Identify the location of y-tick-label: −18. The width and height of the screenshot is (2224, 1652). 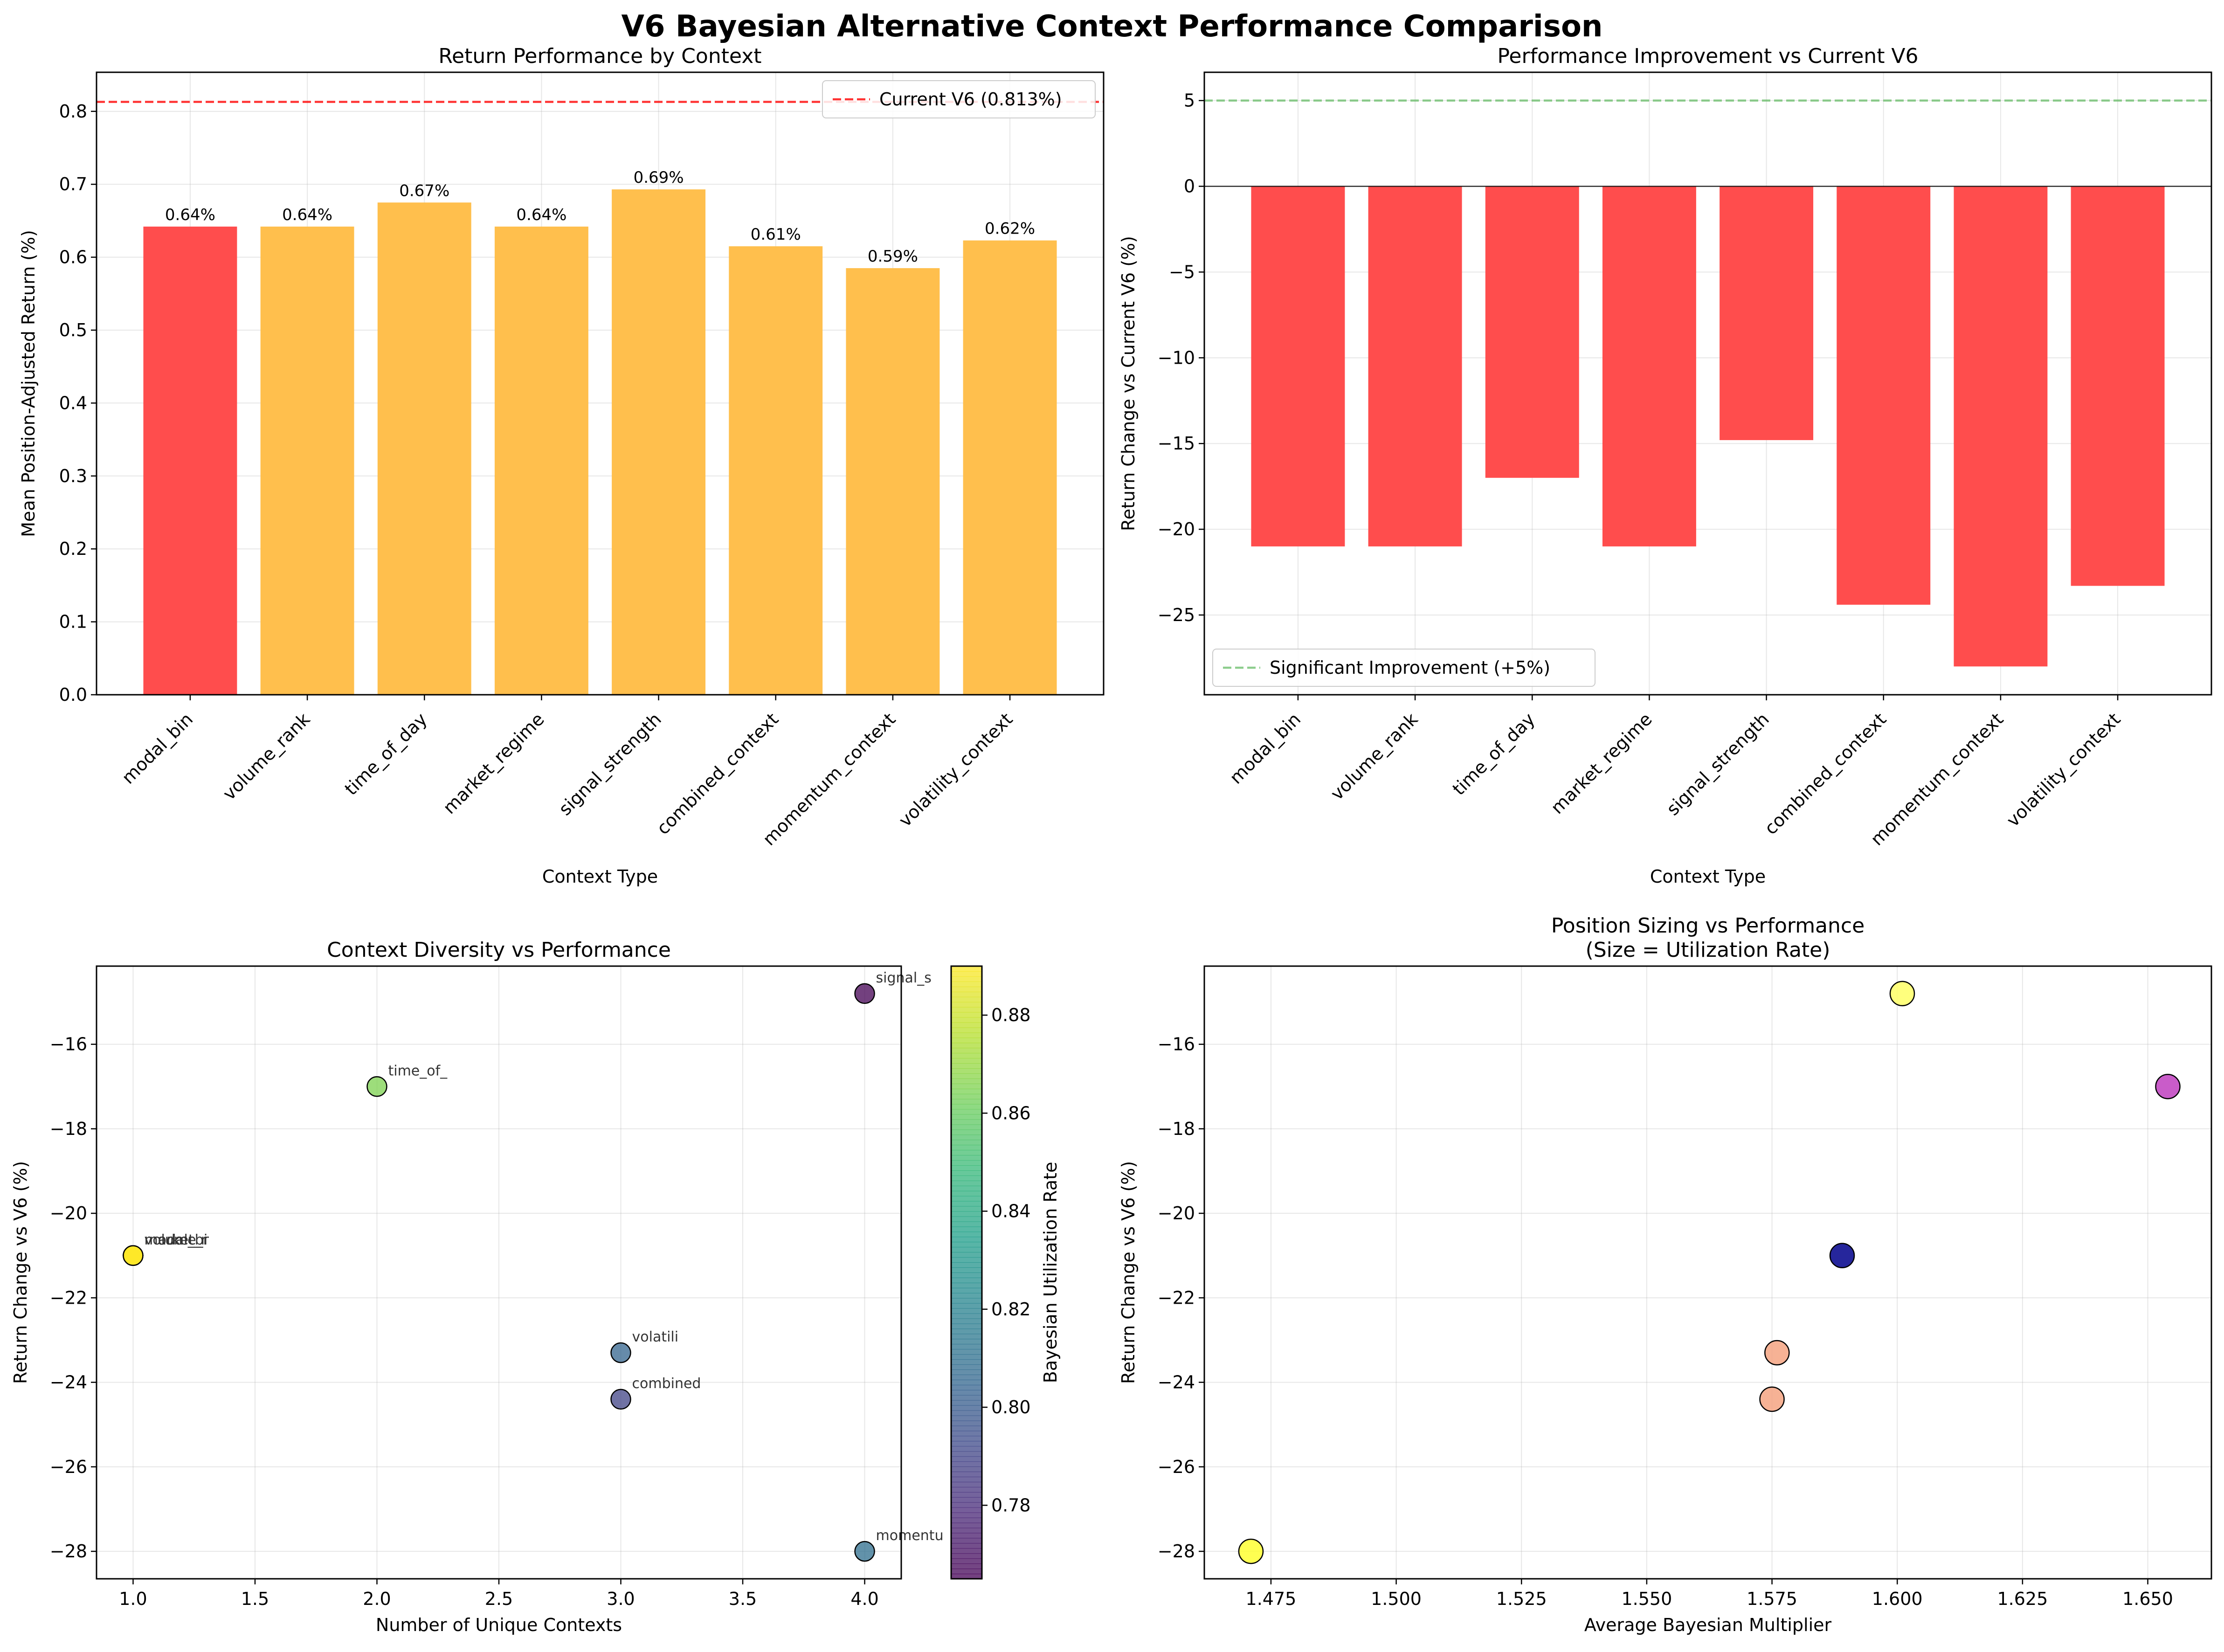
(1176, 1129).